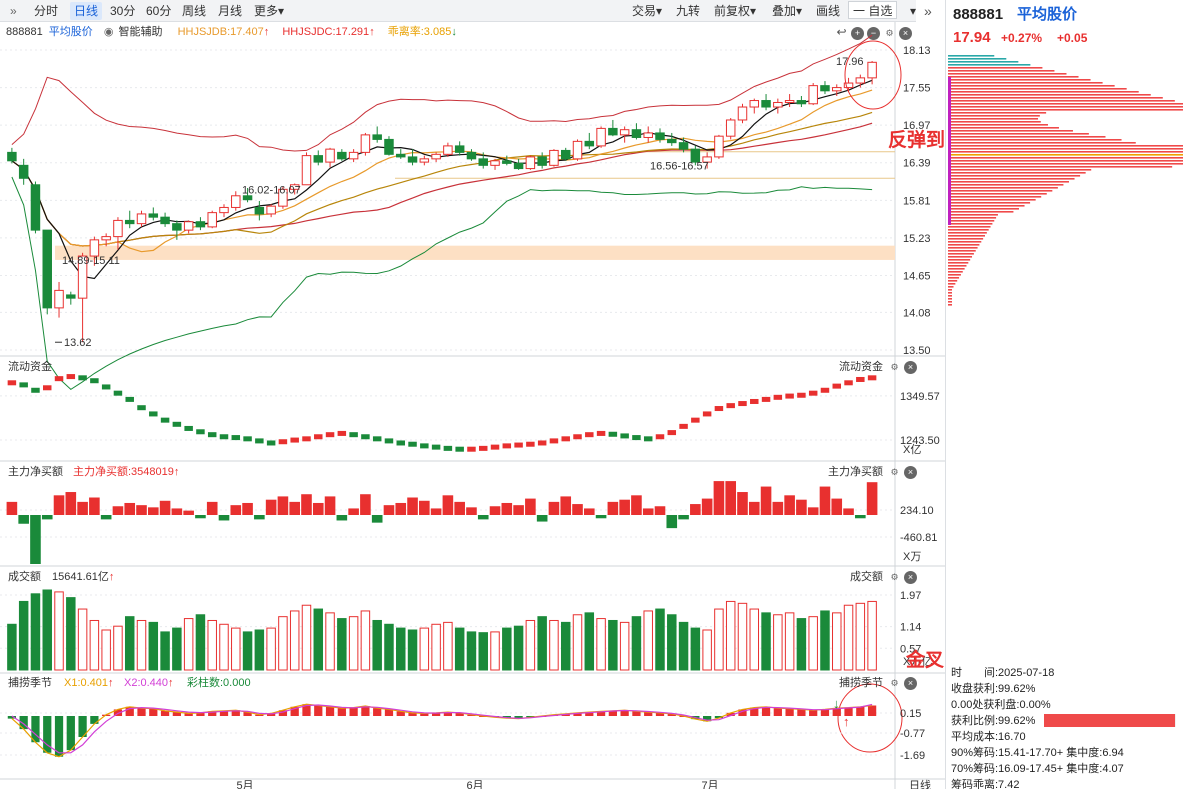  Describe the element at coordinates (194, 11) in the screenshot. I see `period-tab-4: 周线` at that location.